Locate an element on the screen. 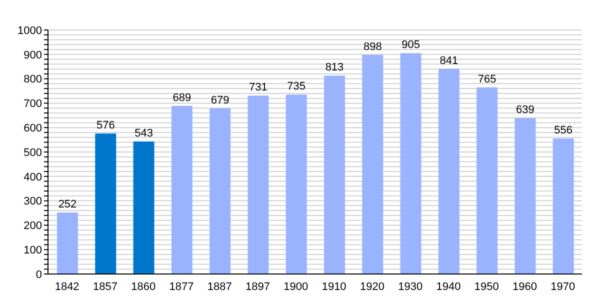 This screenshot has height=300, width=600. data-label: 252 is located at coordinates (67, 204).